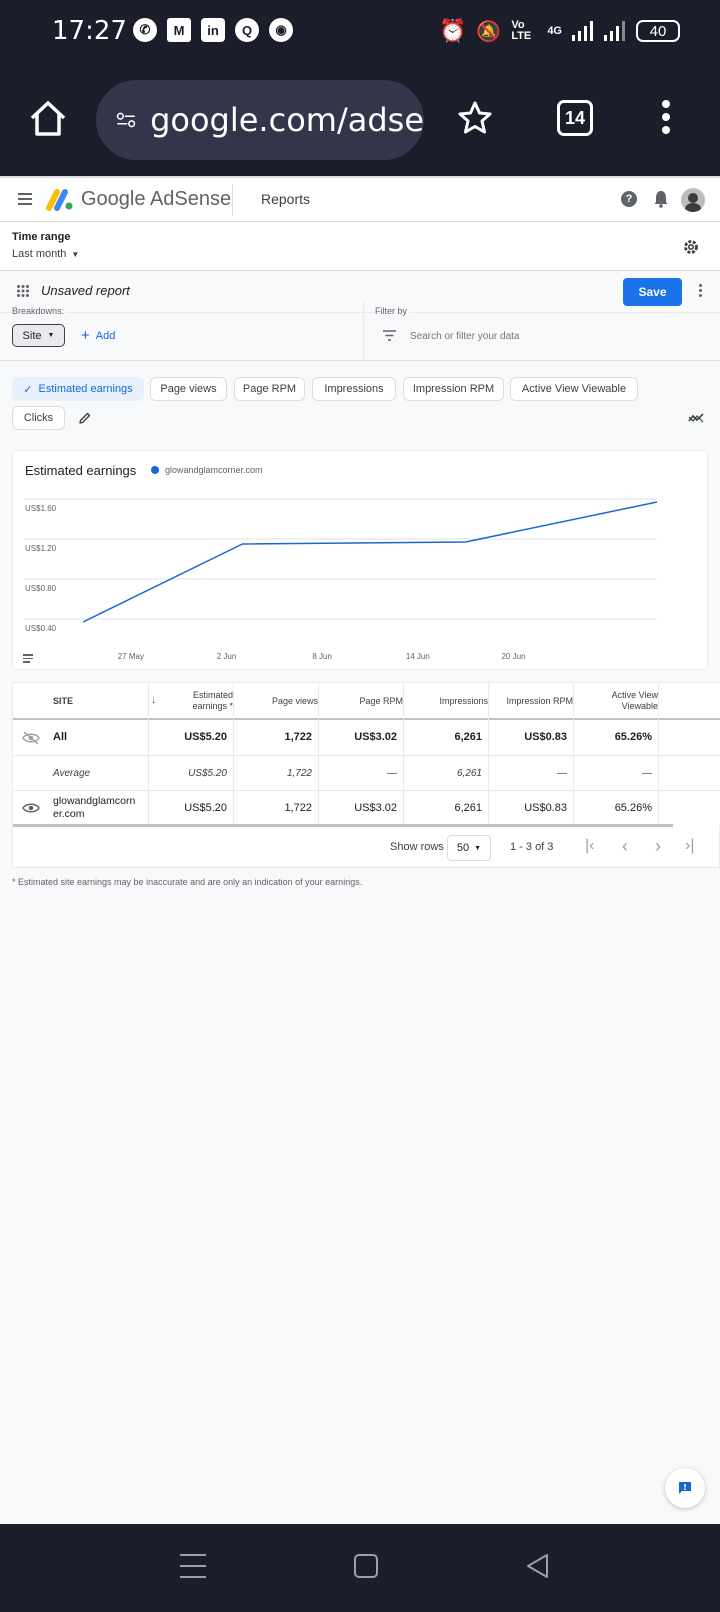 The image size is (720, 1612). I want to click on help-icon: ?, so click(629, 199).